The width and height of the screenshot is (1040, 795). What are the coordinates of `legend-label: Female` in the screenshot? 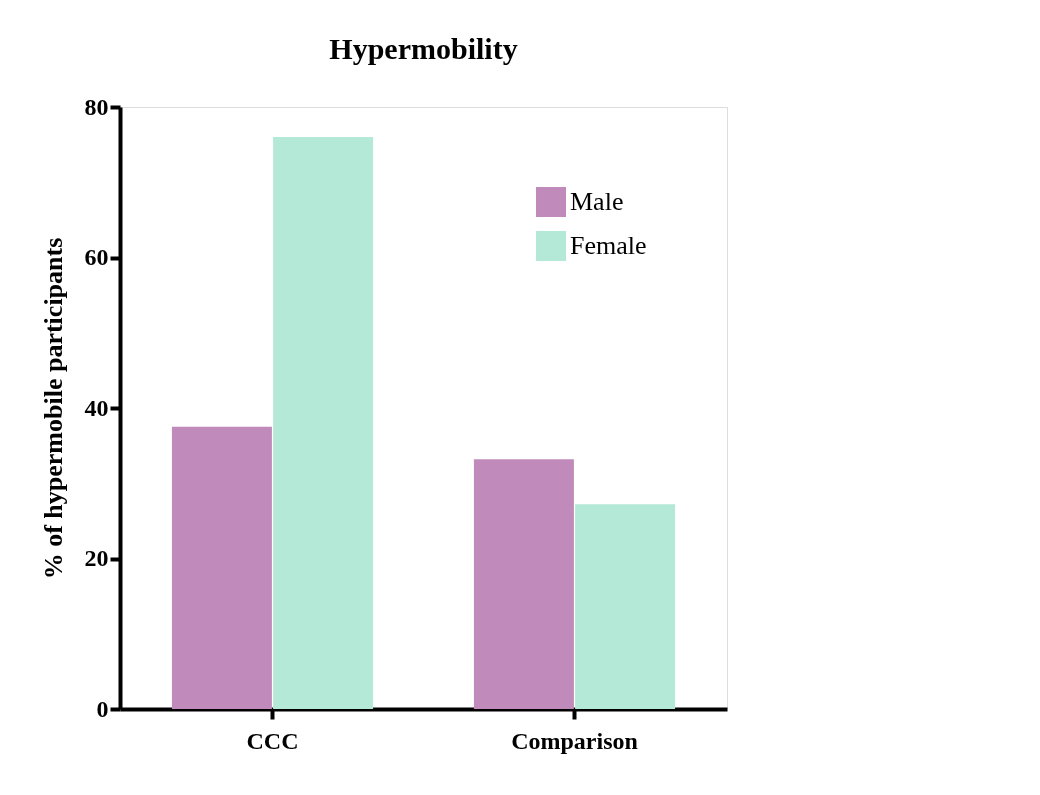 It's located at (608, 245).